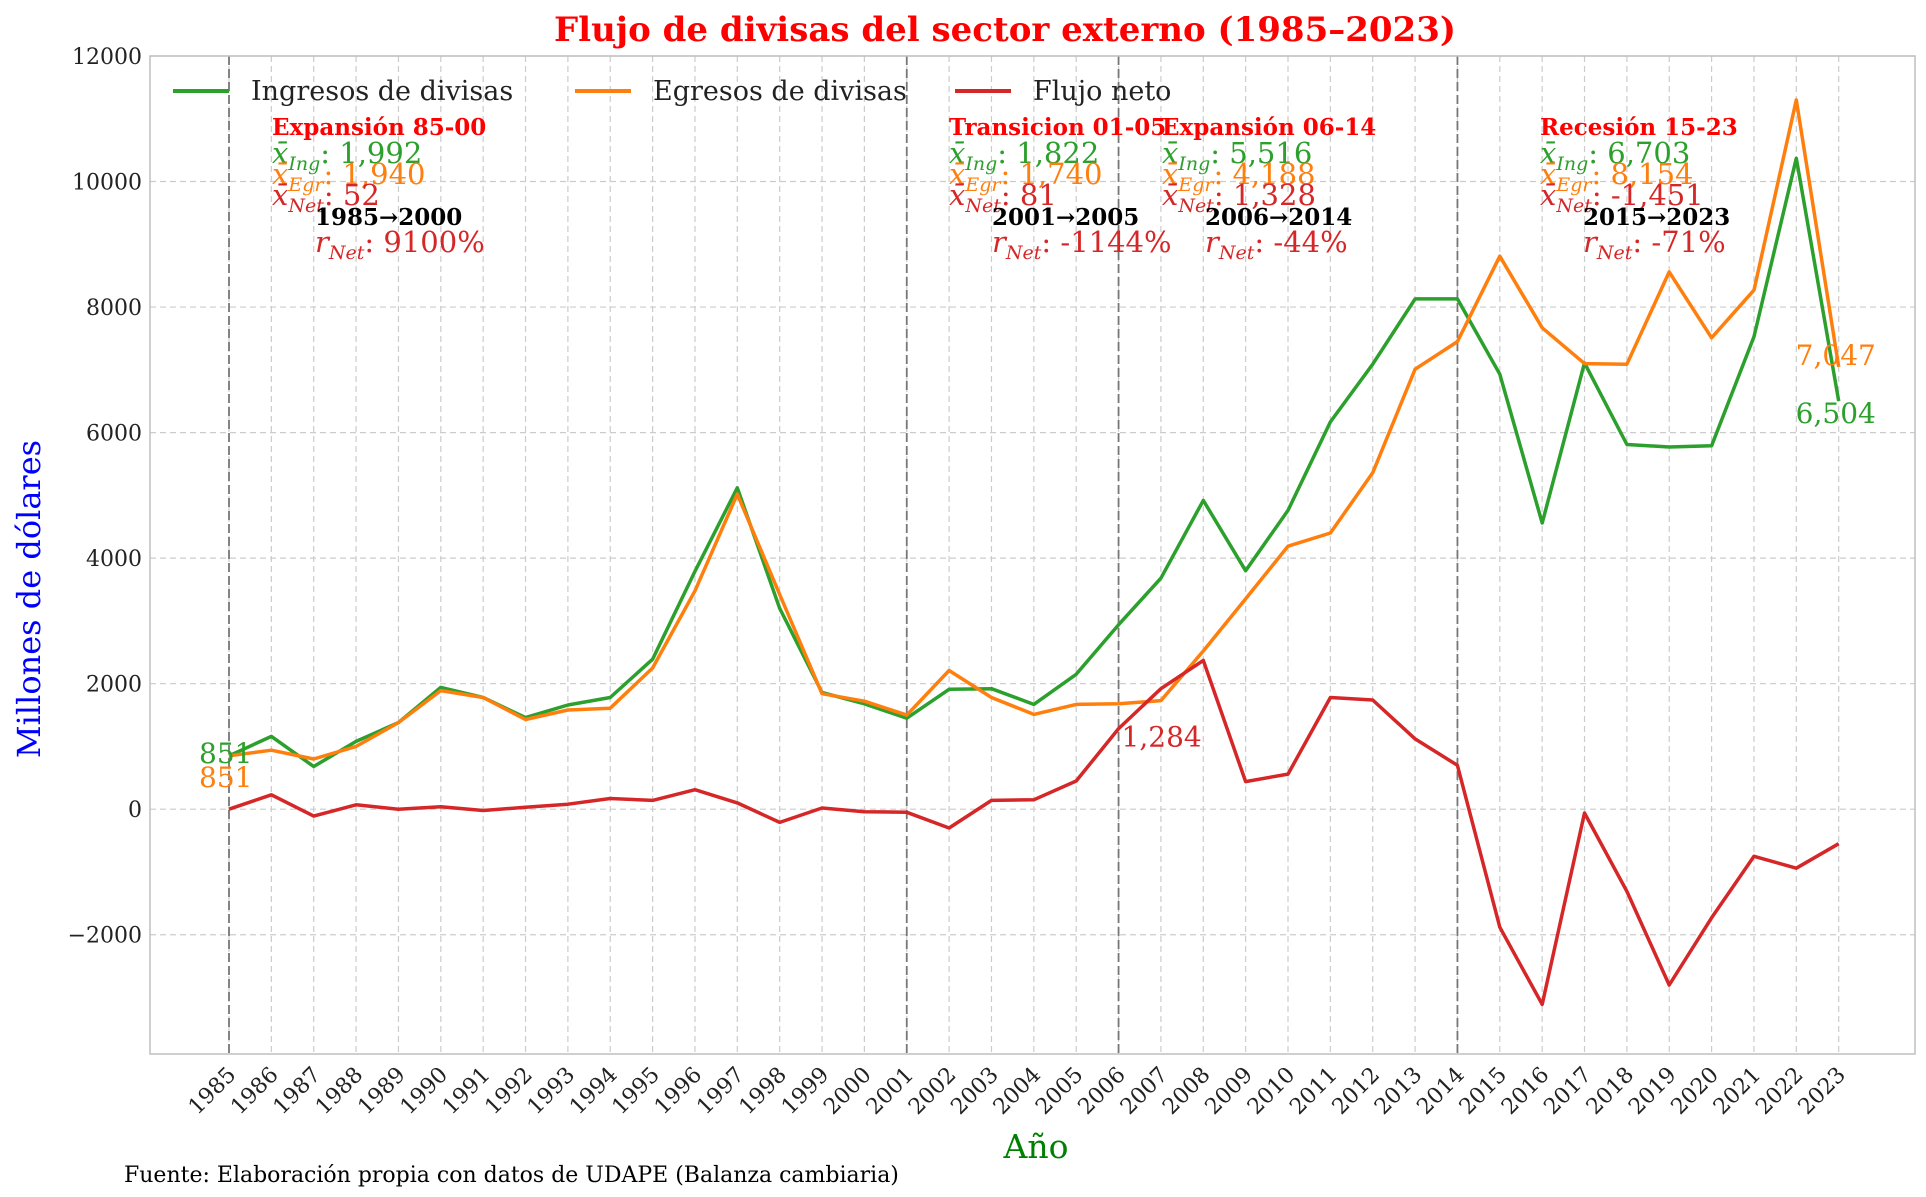 This screenshot has width=1926, height=1197. I want to click on point-label: 7,047, so click(1836, 355).